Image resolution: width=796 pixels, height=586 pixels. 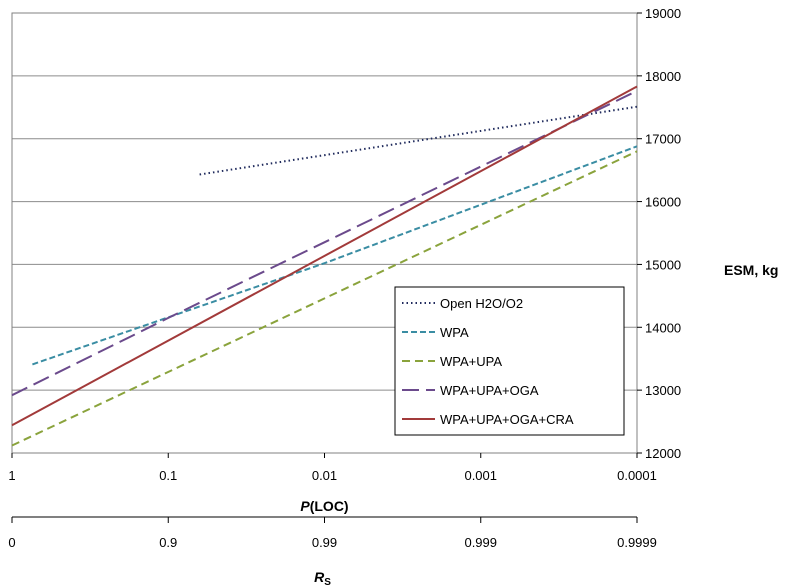 I want to click on y-tick-label: 13000, so click(x=663, y=390).